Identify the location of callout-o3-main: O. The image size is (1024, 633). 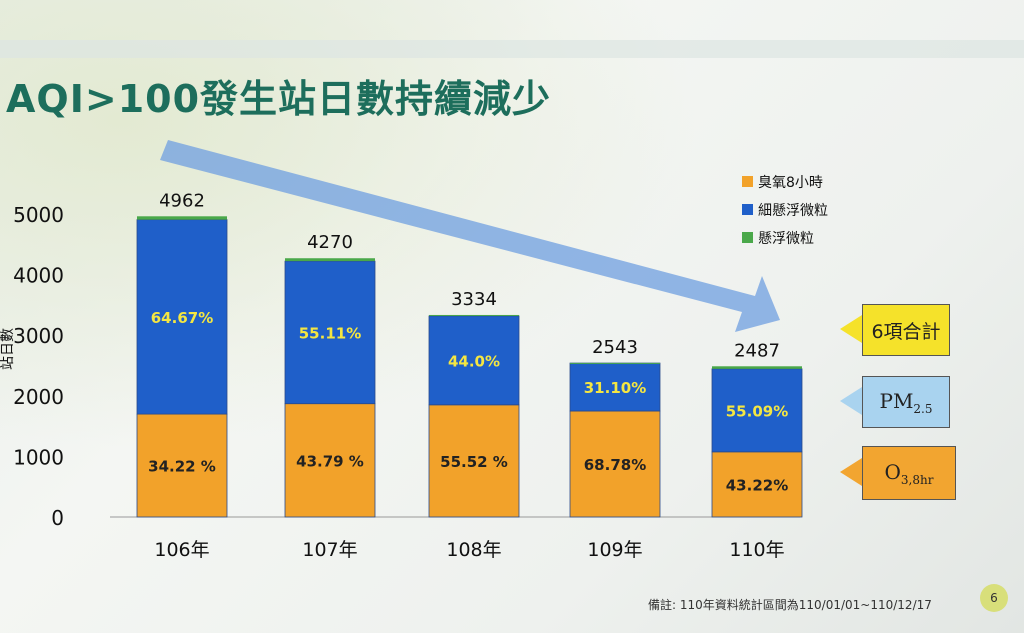
(892, 471).